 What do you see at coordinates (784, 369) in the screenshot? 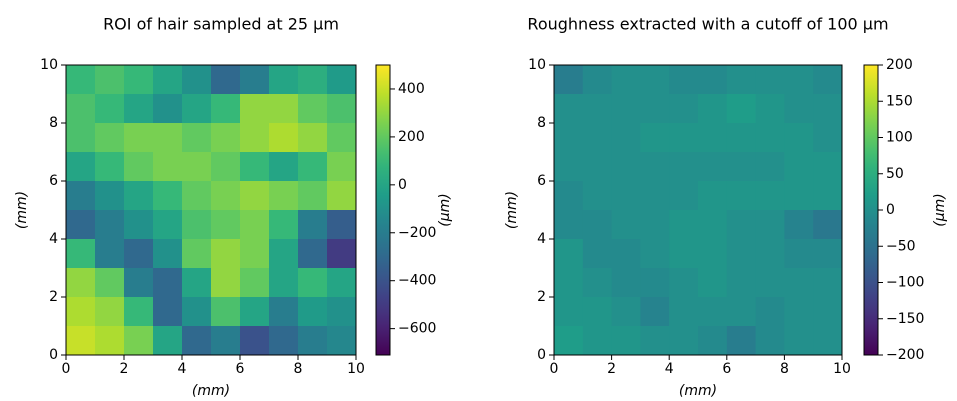
I see `x-tick-label: 8` at bounding box center [784, 369].